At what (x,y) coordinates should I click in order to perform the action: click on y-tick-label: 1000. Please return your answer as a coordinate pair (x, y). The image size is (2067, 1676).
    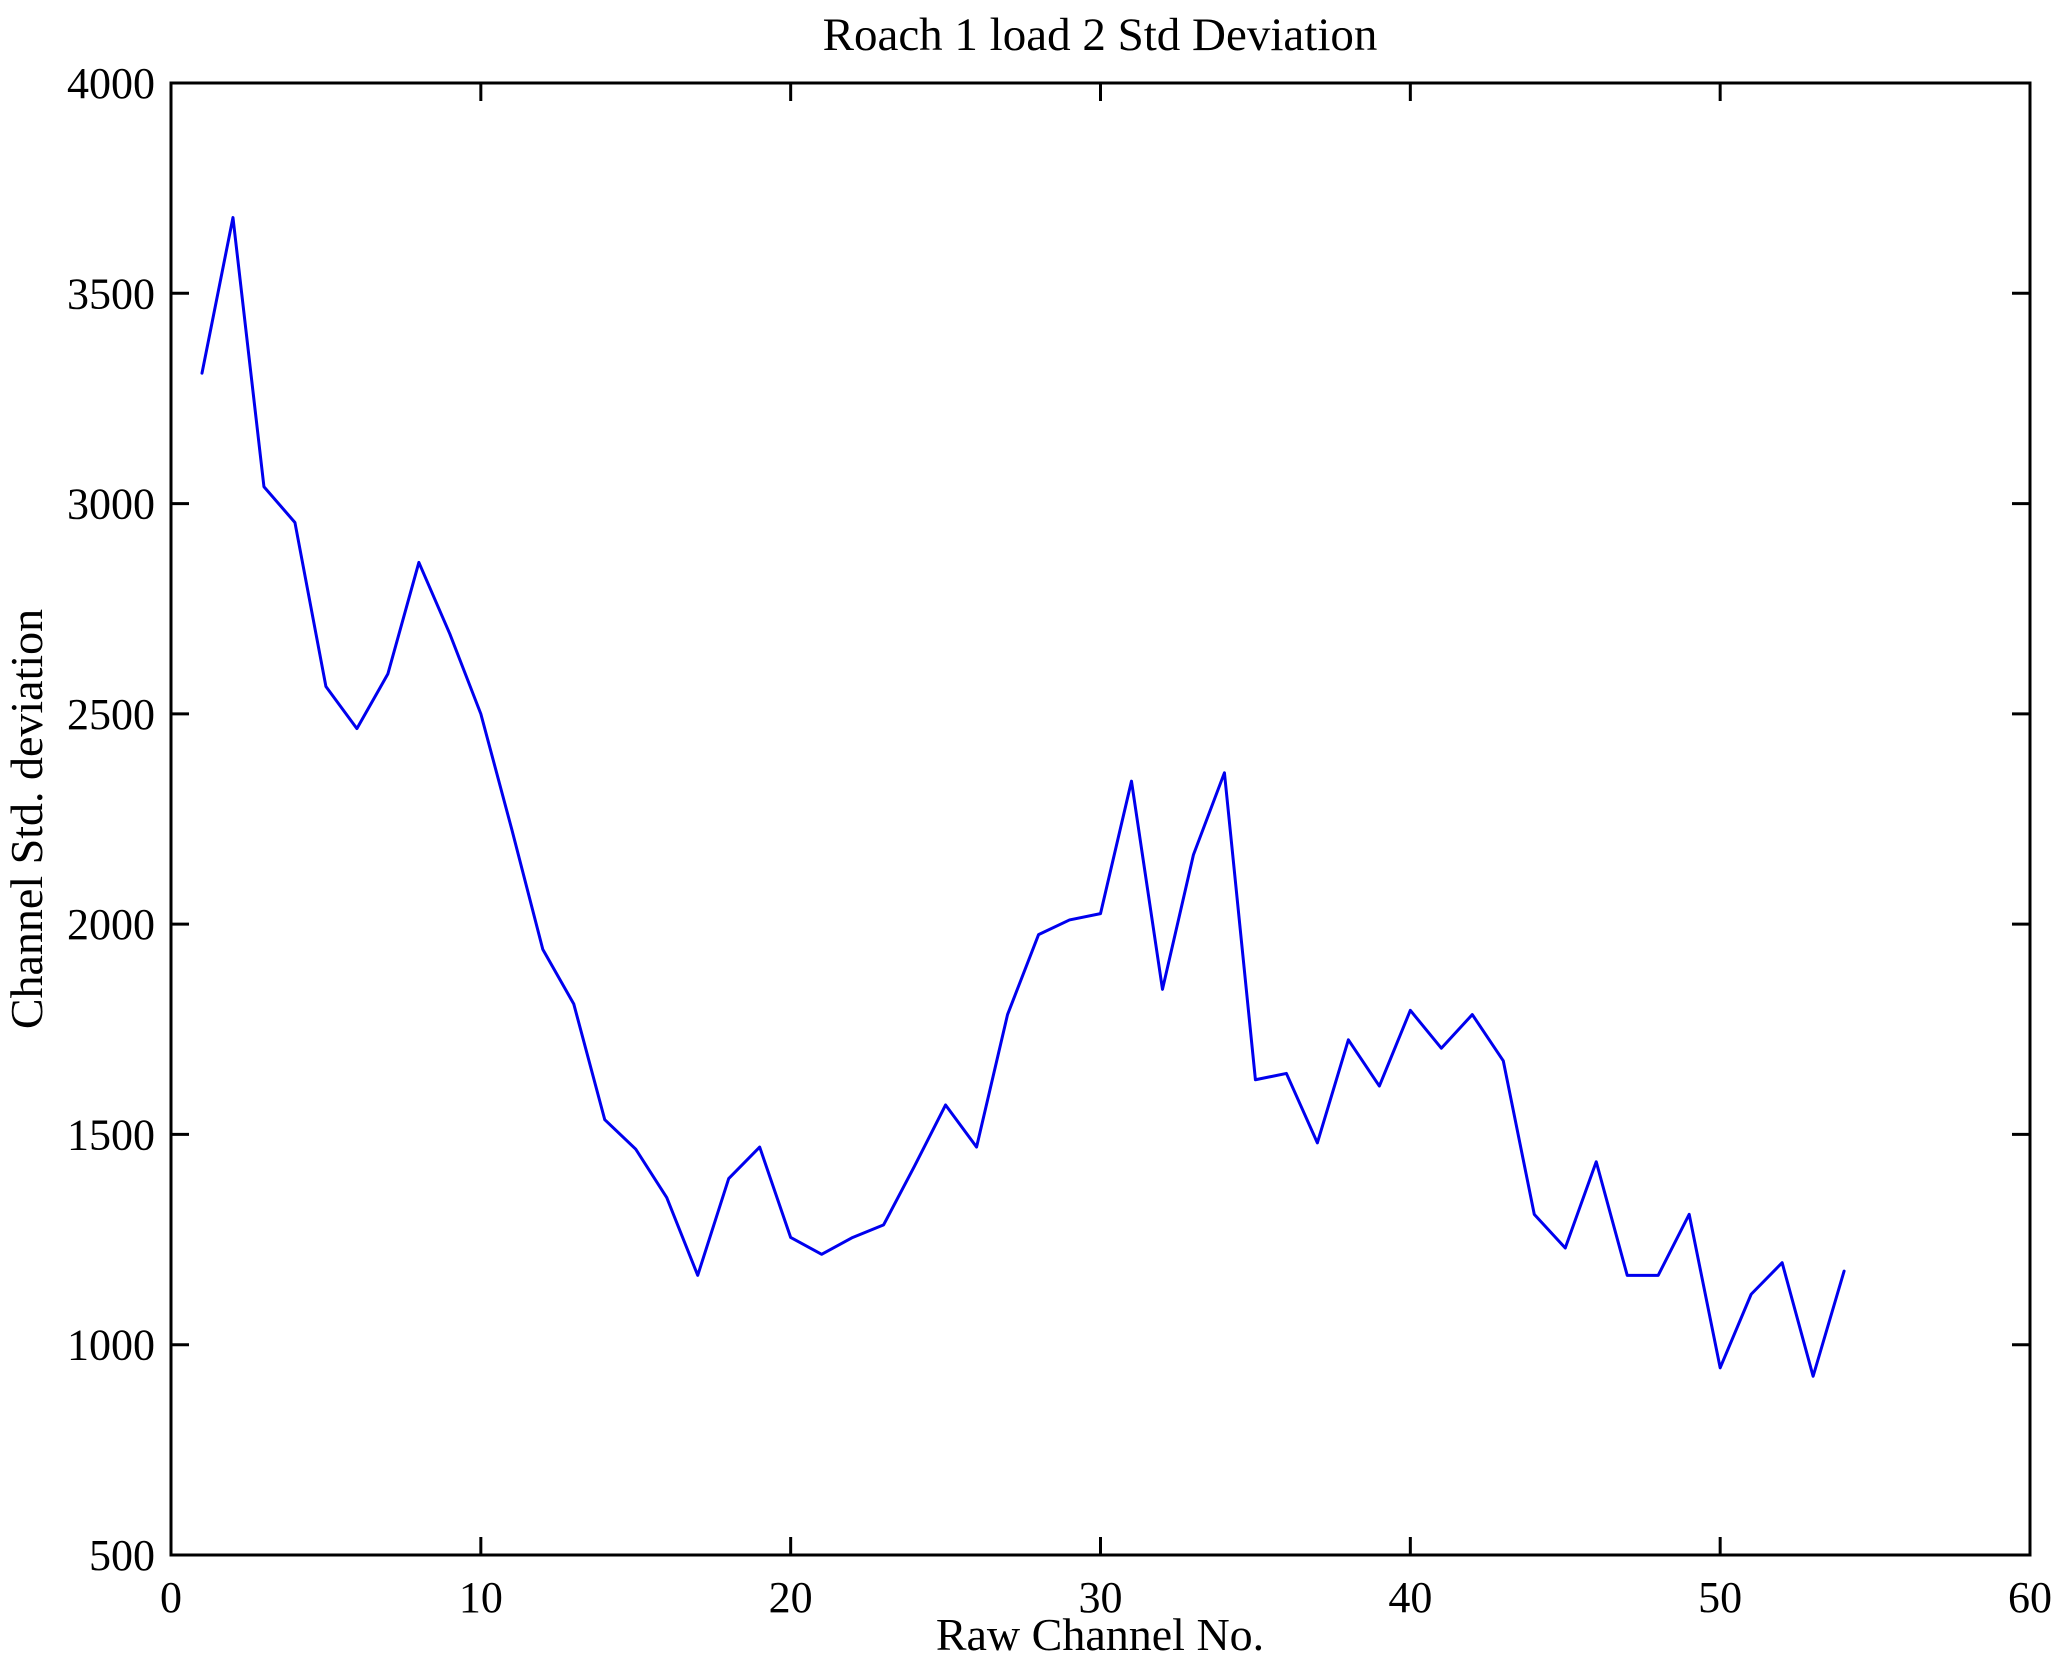
    Looking at the image, I should click on (111, 1345).